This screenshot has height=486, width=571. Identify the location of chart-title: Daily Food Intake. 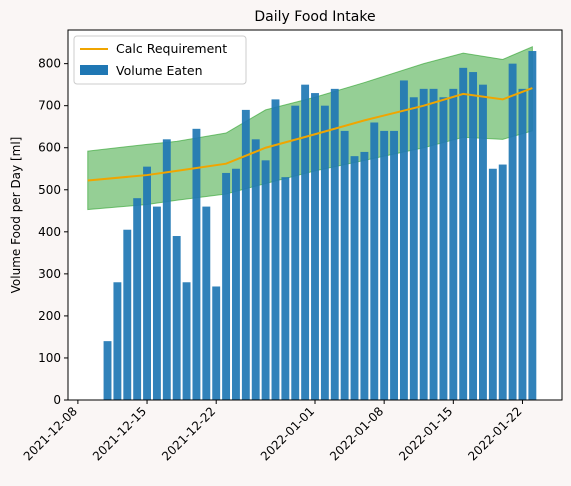
(314, 17).